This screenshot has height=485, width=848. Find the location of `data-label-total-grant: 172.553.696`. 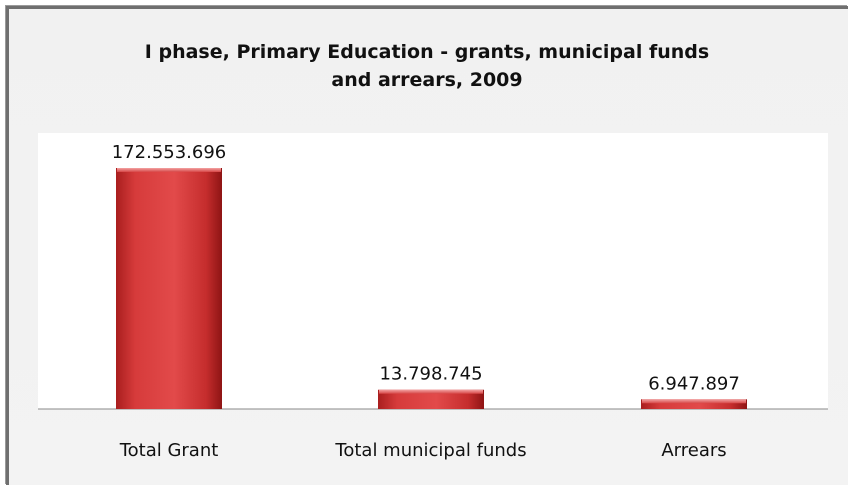

data-label-total-grant: 172.553.696 is located at coordinates (169, 152).